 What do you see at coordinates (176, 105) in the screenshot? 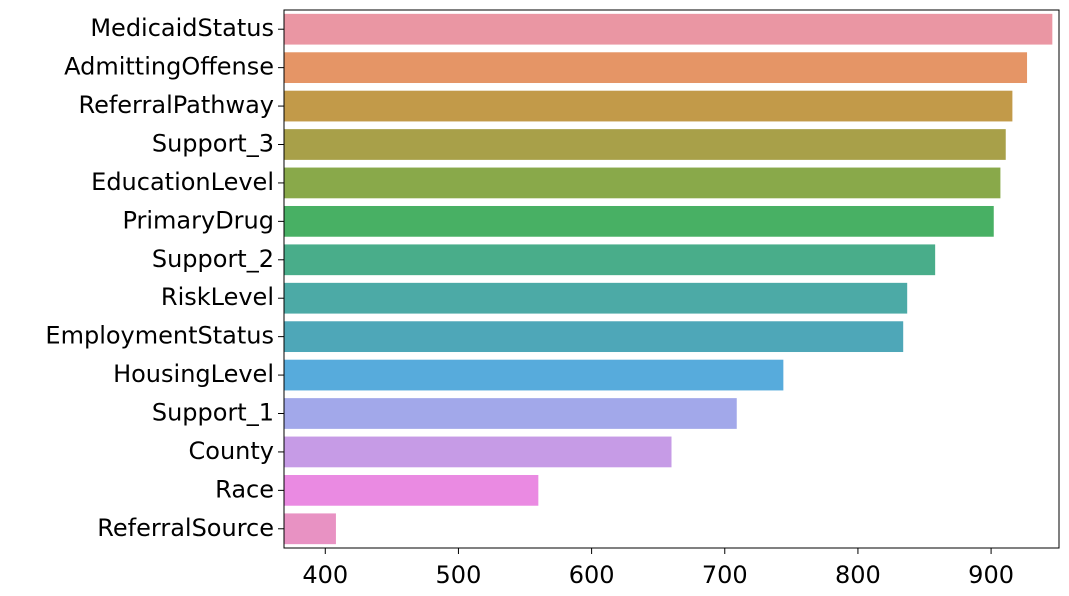
I see `y-tick-label: ReferralPathway` at bounding box center [176, 105].